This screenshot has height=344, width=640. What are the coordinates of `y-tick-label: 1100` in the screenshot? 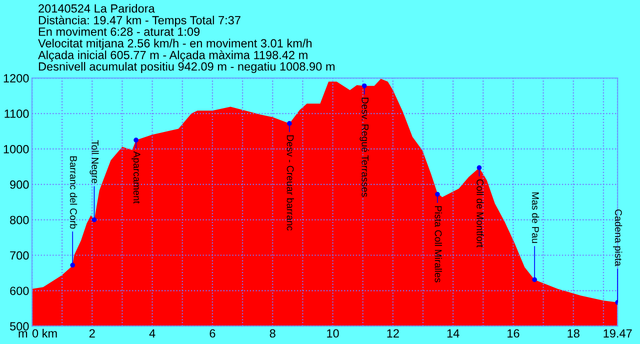 It's located at (16, 114).